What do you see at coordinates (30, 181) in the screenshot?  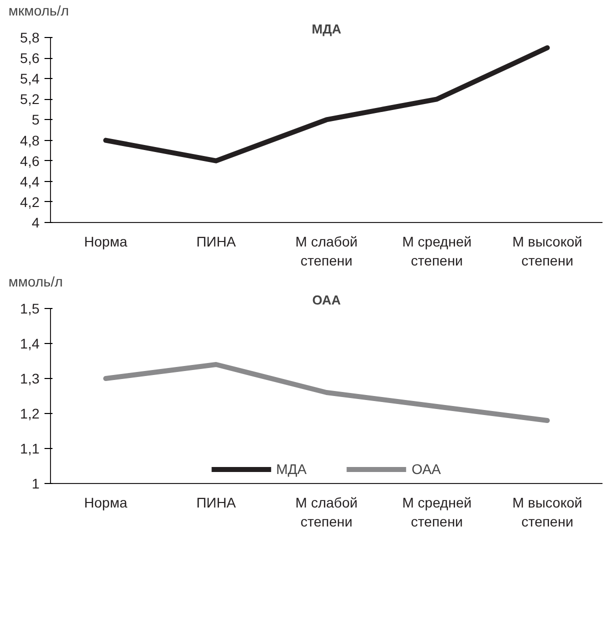 I see `y-tick-label: 4,4` at bounding box center [30, 181].